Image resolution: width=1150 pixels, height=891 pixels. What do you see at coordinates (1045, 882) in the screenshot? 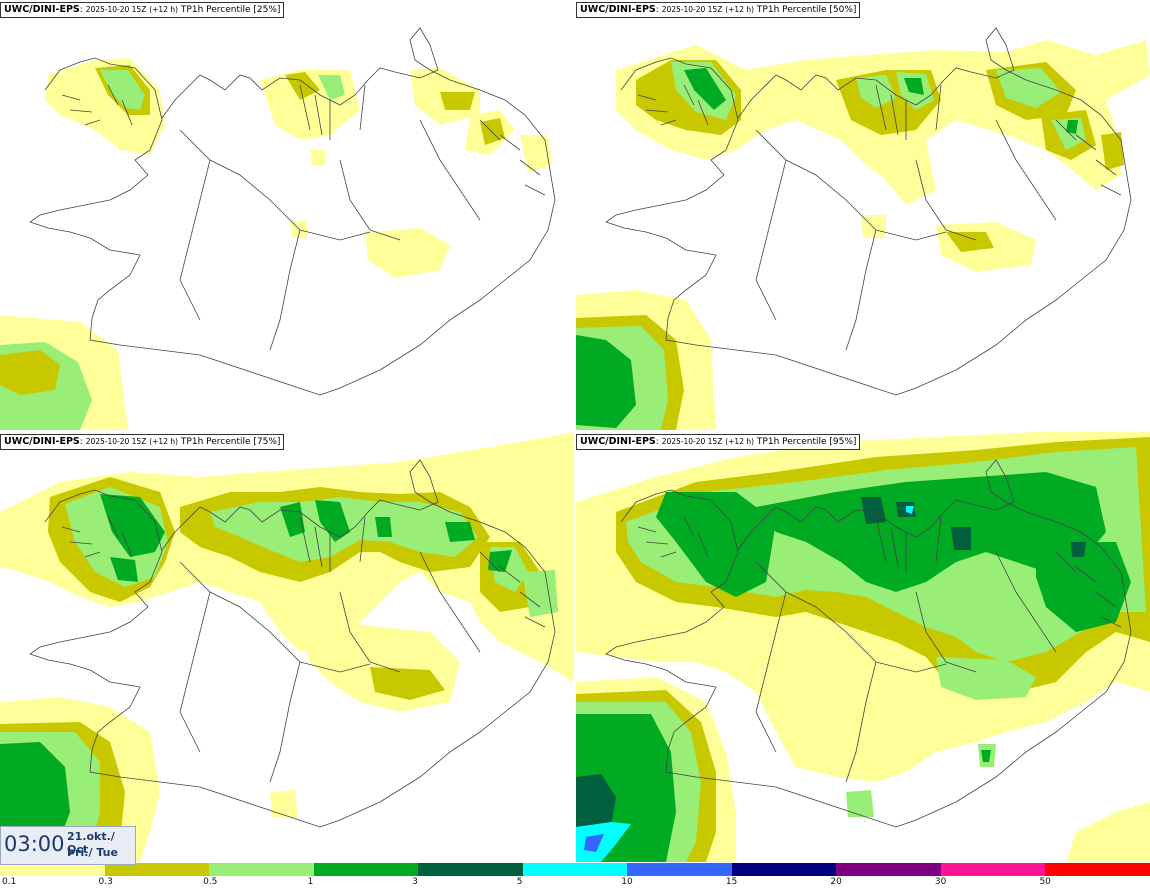
I see `colorbar-tick-label: 50` at bounding box center [1045, 882].